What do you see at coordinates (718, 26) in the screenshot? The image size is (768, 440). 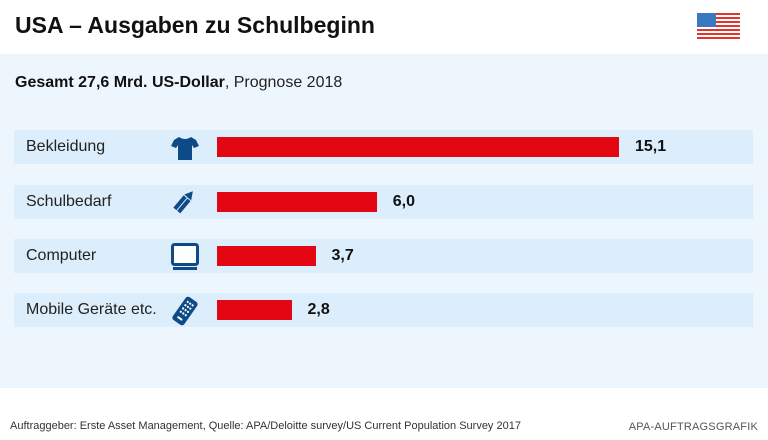 I see `us-flag-icon` at bounding box center [718, 26].